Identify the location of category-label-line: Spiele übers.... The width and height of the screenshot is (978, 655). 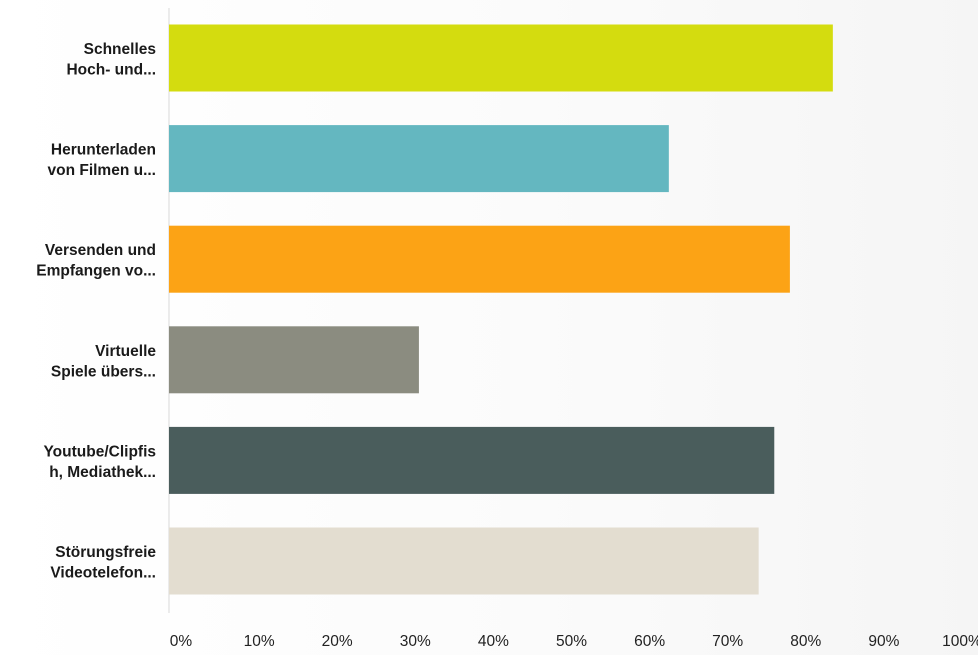
(103, 371).